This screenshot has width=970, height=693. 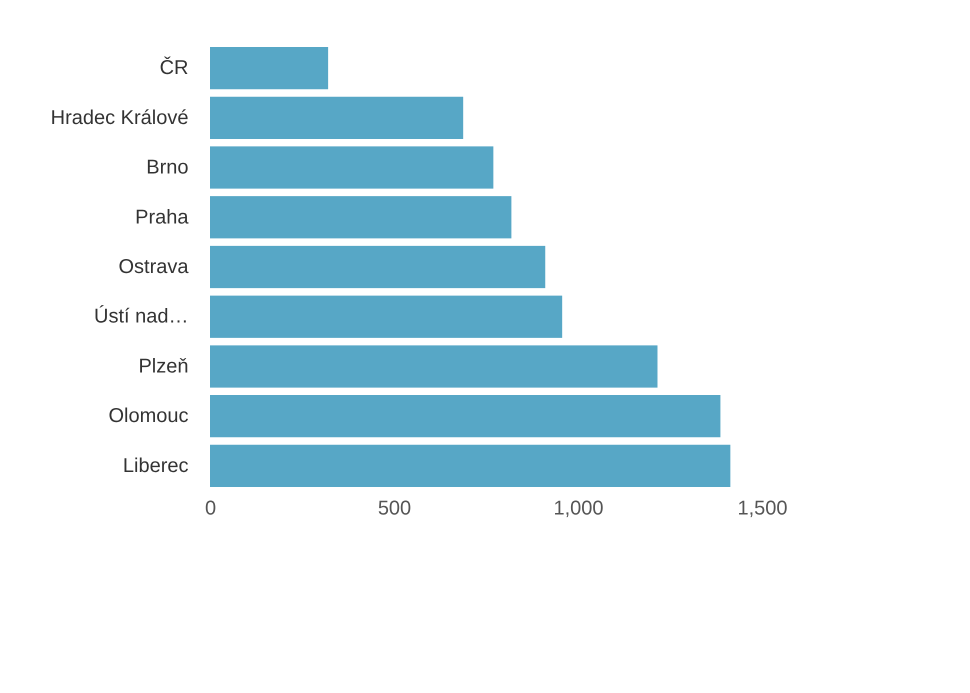 I want to click on x-tick-label: 500, so click(x=395, y=509).